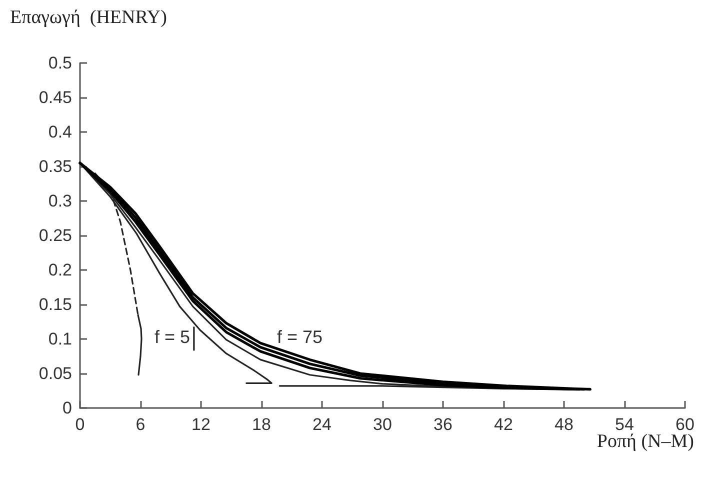 The width and height of the screenshot is (704, 479). What do you see at coordinates (60, 270) in the screenshot?
I see `y-tick-label: 0.2` at bounding box center [60, 270].